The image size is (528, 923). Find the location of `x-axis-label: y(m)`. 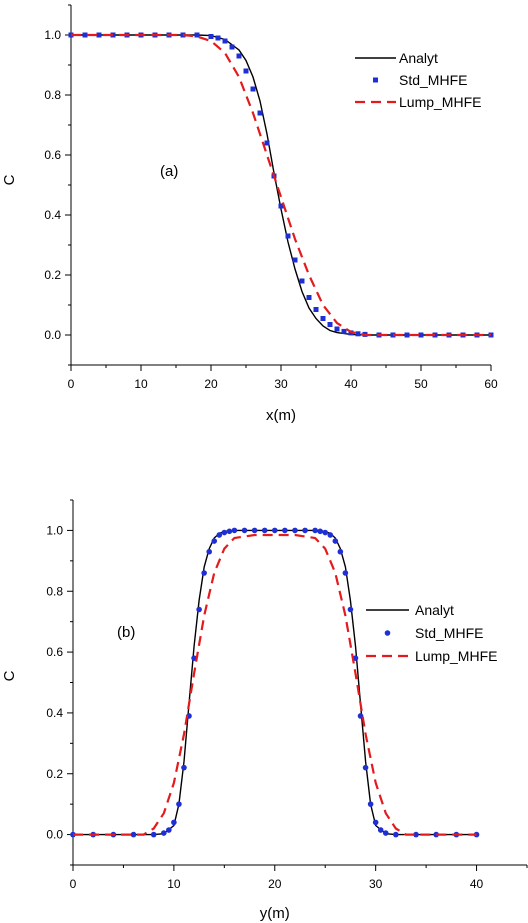

x-axis-label: y(m) is located at coordinates (275, 913).